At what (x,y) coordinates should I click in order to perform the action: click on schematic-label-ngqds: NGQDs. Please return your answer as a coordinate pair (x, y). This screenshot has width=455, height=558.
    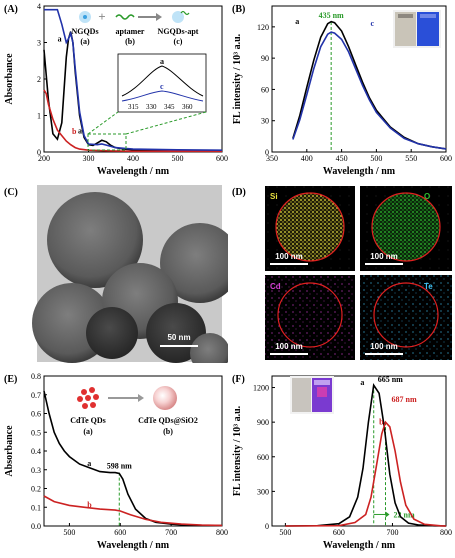
    Looking at the image, I should click on (84, 31).